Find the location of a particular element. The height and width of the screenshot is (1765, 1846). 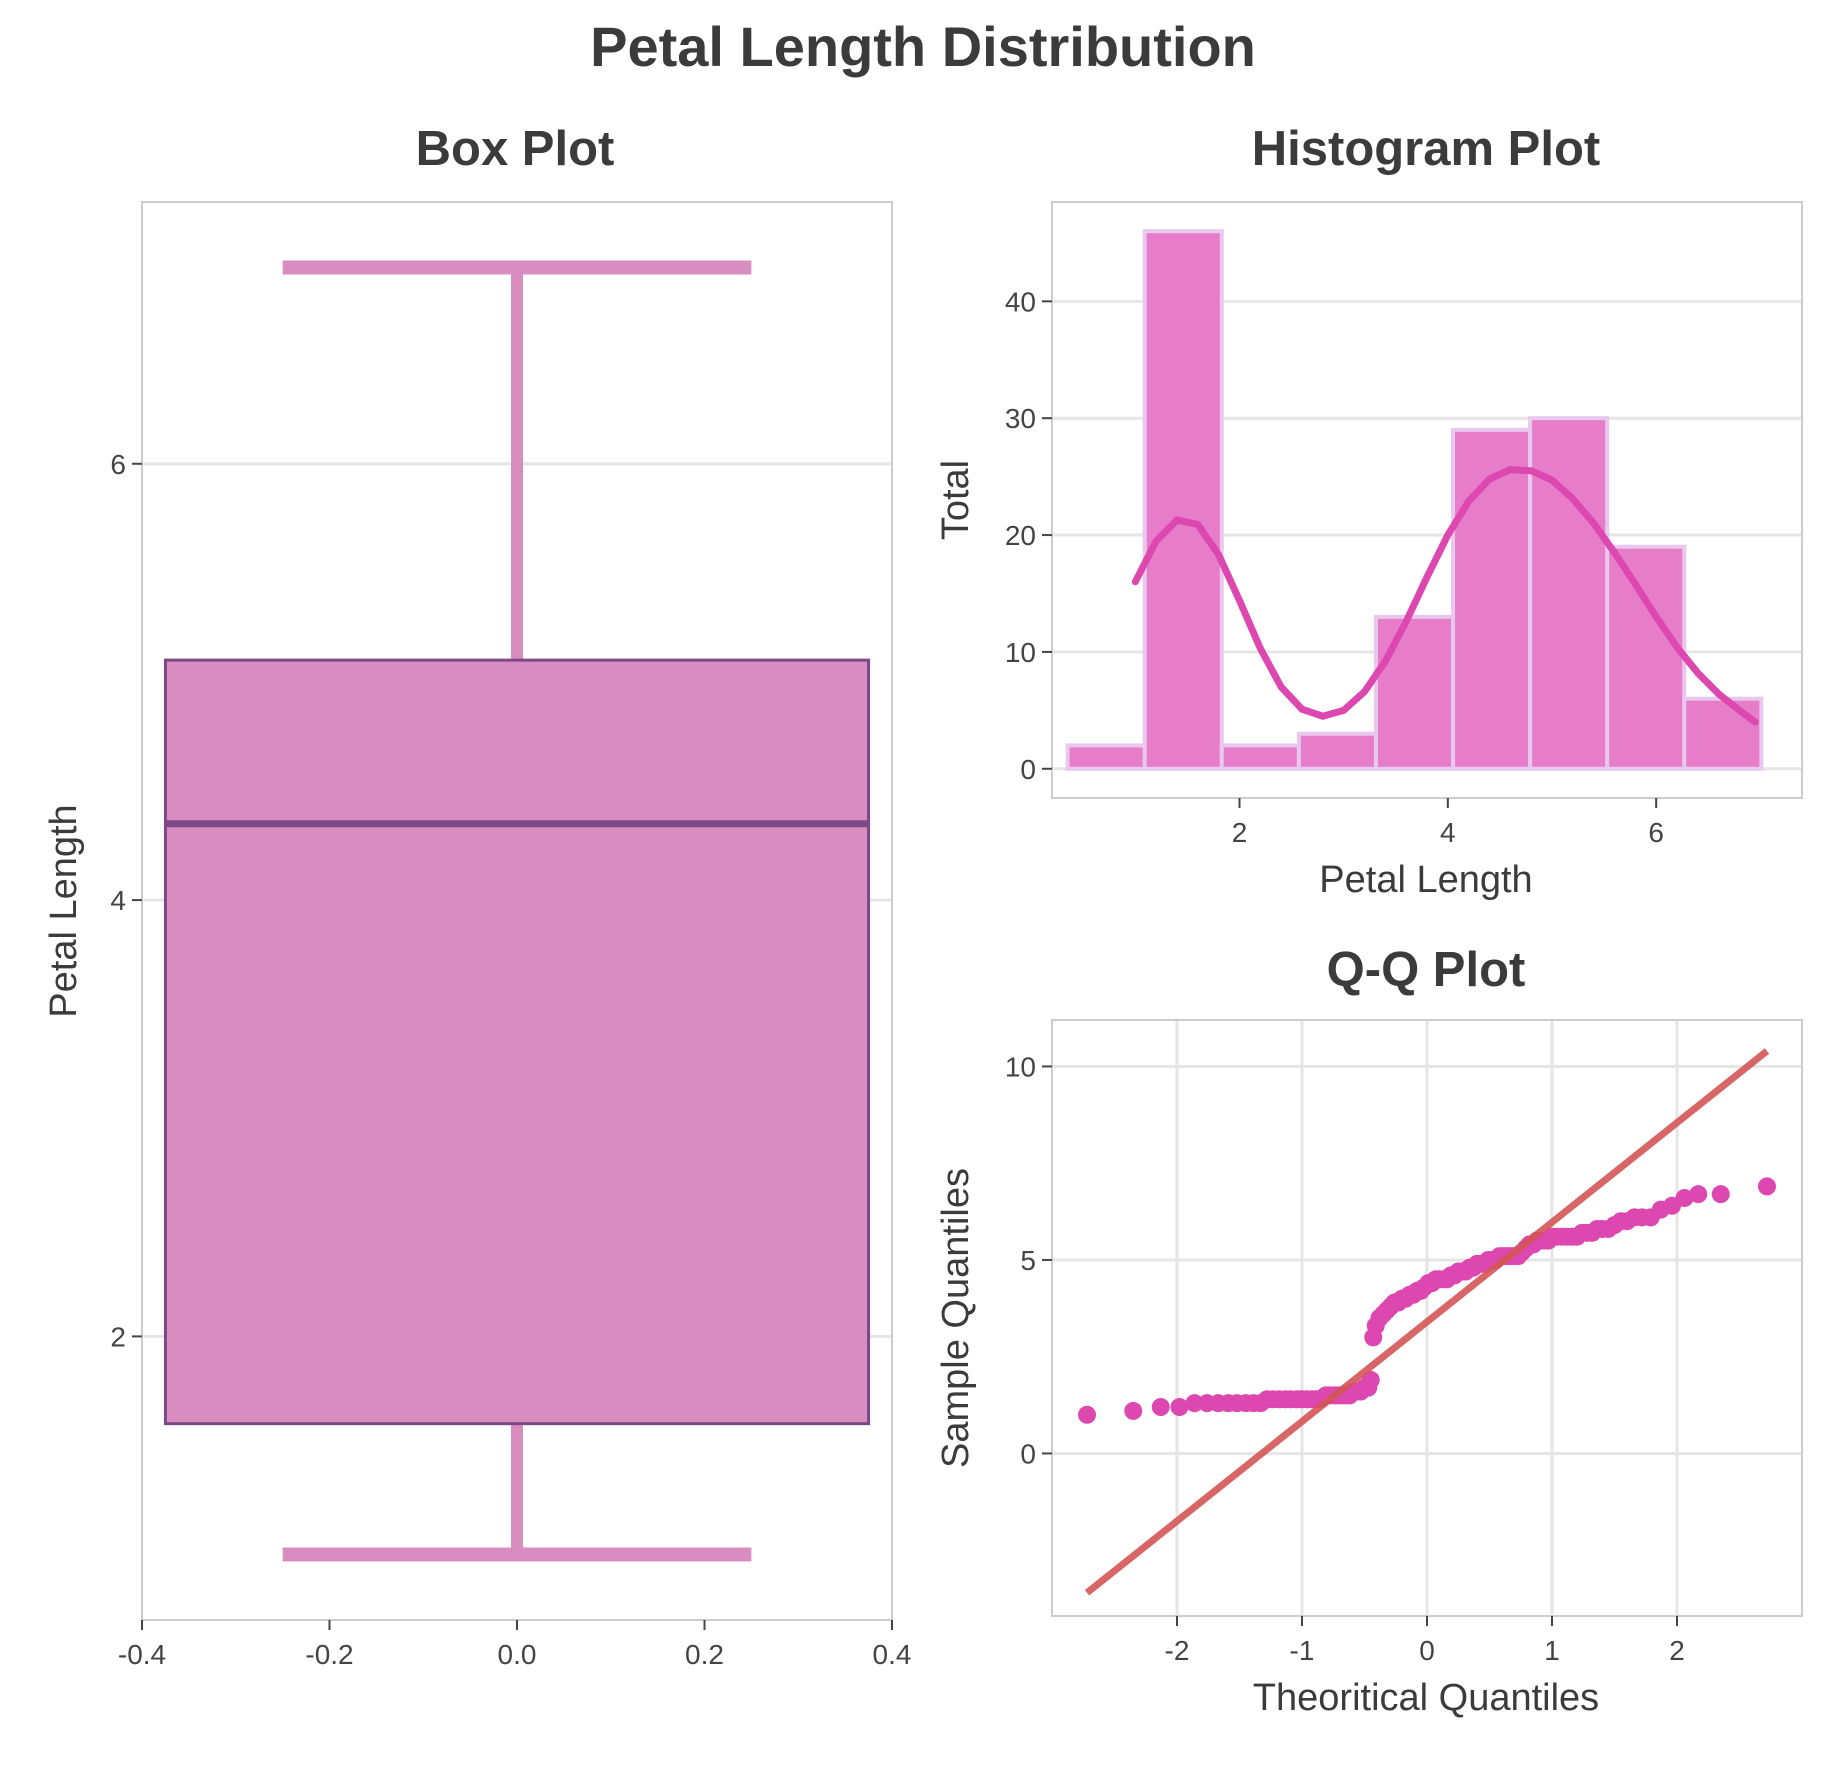

histogram-frame is located at coordinates (1427, 500).